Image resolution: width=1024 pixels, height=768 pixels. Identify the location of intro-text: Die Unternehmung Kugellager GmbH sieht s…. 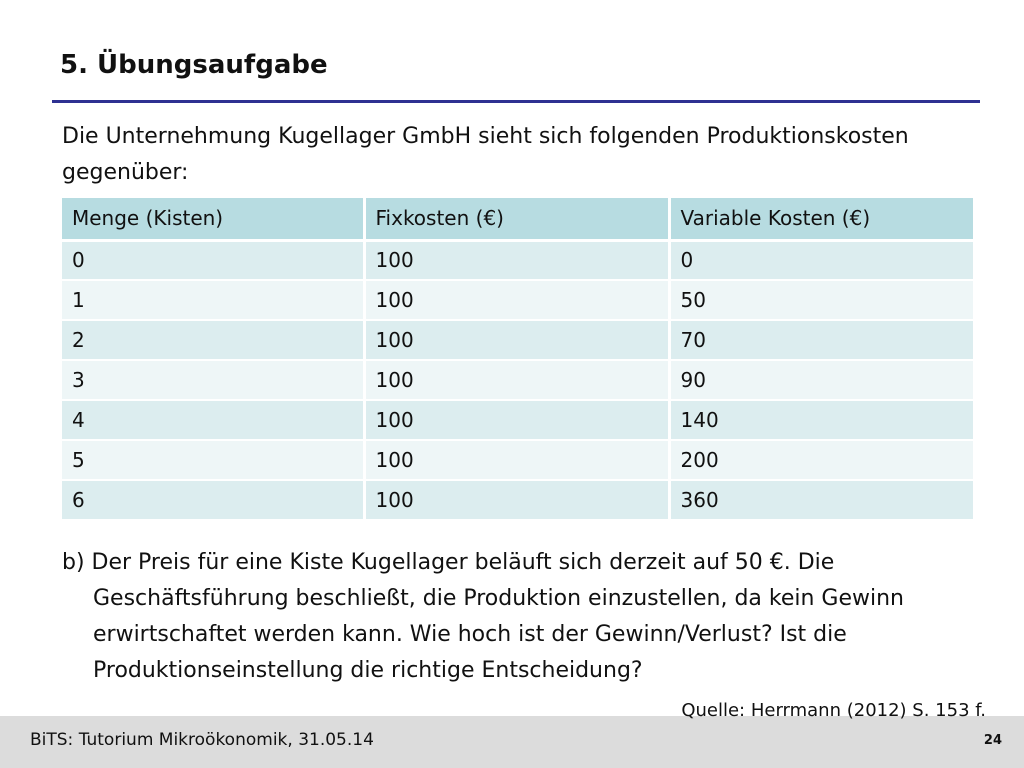
(485, 154).